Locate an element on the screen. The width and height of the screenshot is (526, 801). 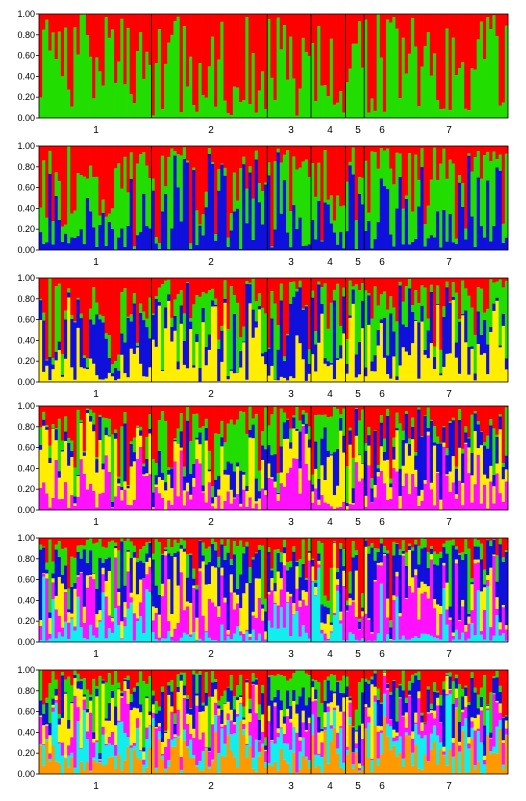
group-label: 4 is located at coordinates (330, 522).